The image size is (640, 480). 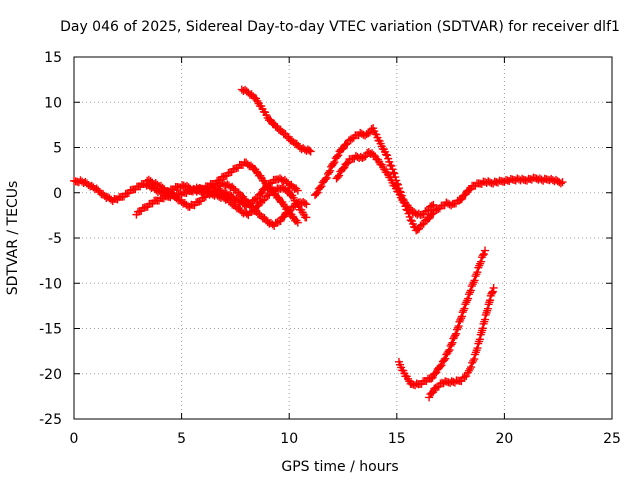 What do you see at coordinates (50, 284) in the screenshot?
I see `y-tick-label: -10` at bounding box center [50, 284].